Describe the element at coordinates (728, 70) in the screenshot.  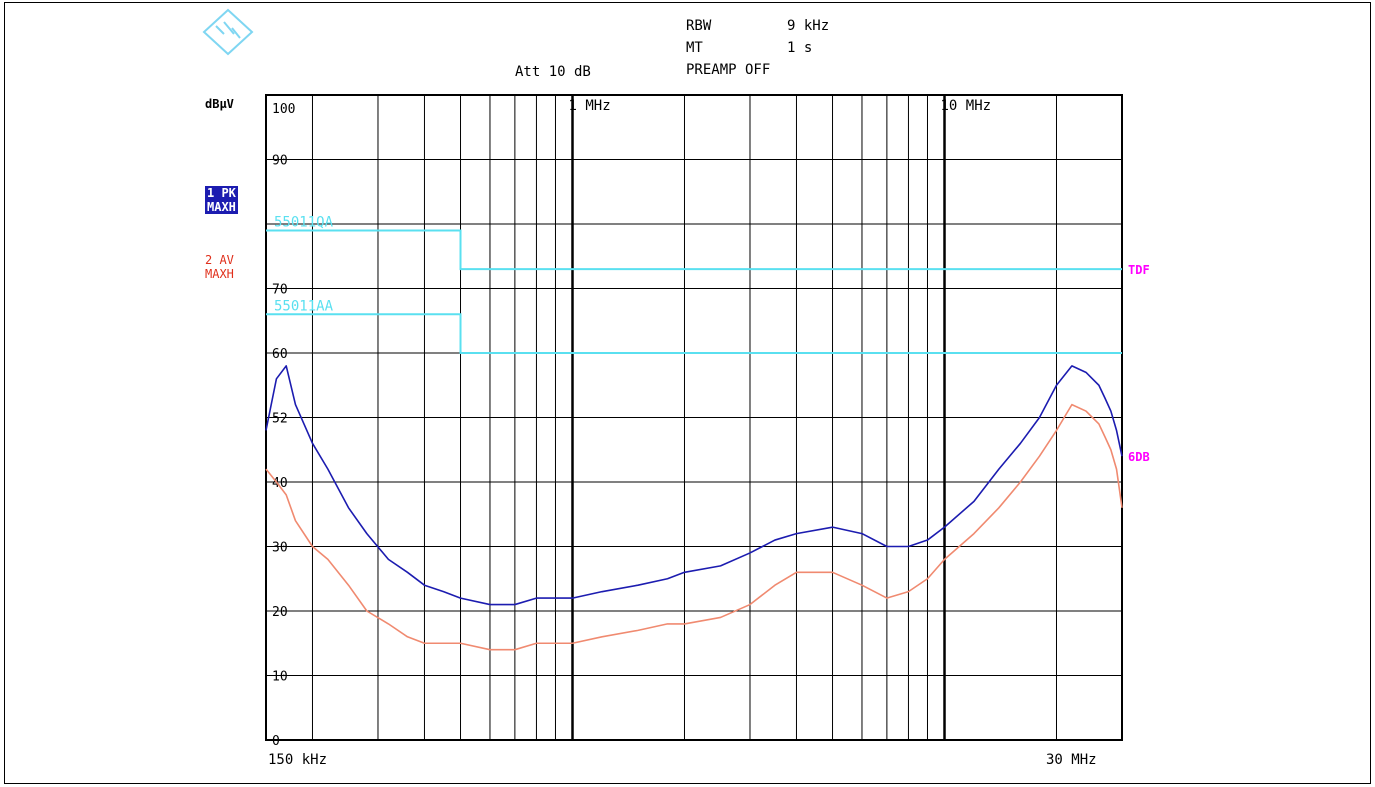
I see `preamp-label: PREAMP OFF` at that location.